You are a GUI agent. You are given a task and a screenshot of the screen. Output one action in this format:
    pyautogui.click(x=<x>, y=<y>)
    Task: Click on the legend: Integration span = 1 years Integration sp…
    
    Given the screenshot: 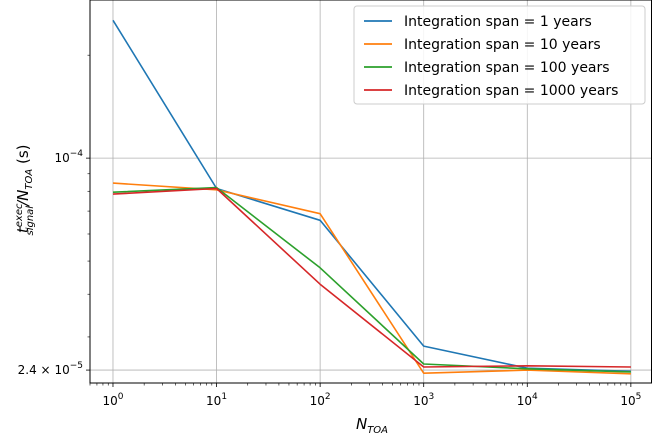 What is the action you would take?
    pyautogui.click(x=499, y=55)
    